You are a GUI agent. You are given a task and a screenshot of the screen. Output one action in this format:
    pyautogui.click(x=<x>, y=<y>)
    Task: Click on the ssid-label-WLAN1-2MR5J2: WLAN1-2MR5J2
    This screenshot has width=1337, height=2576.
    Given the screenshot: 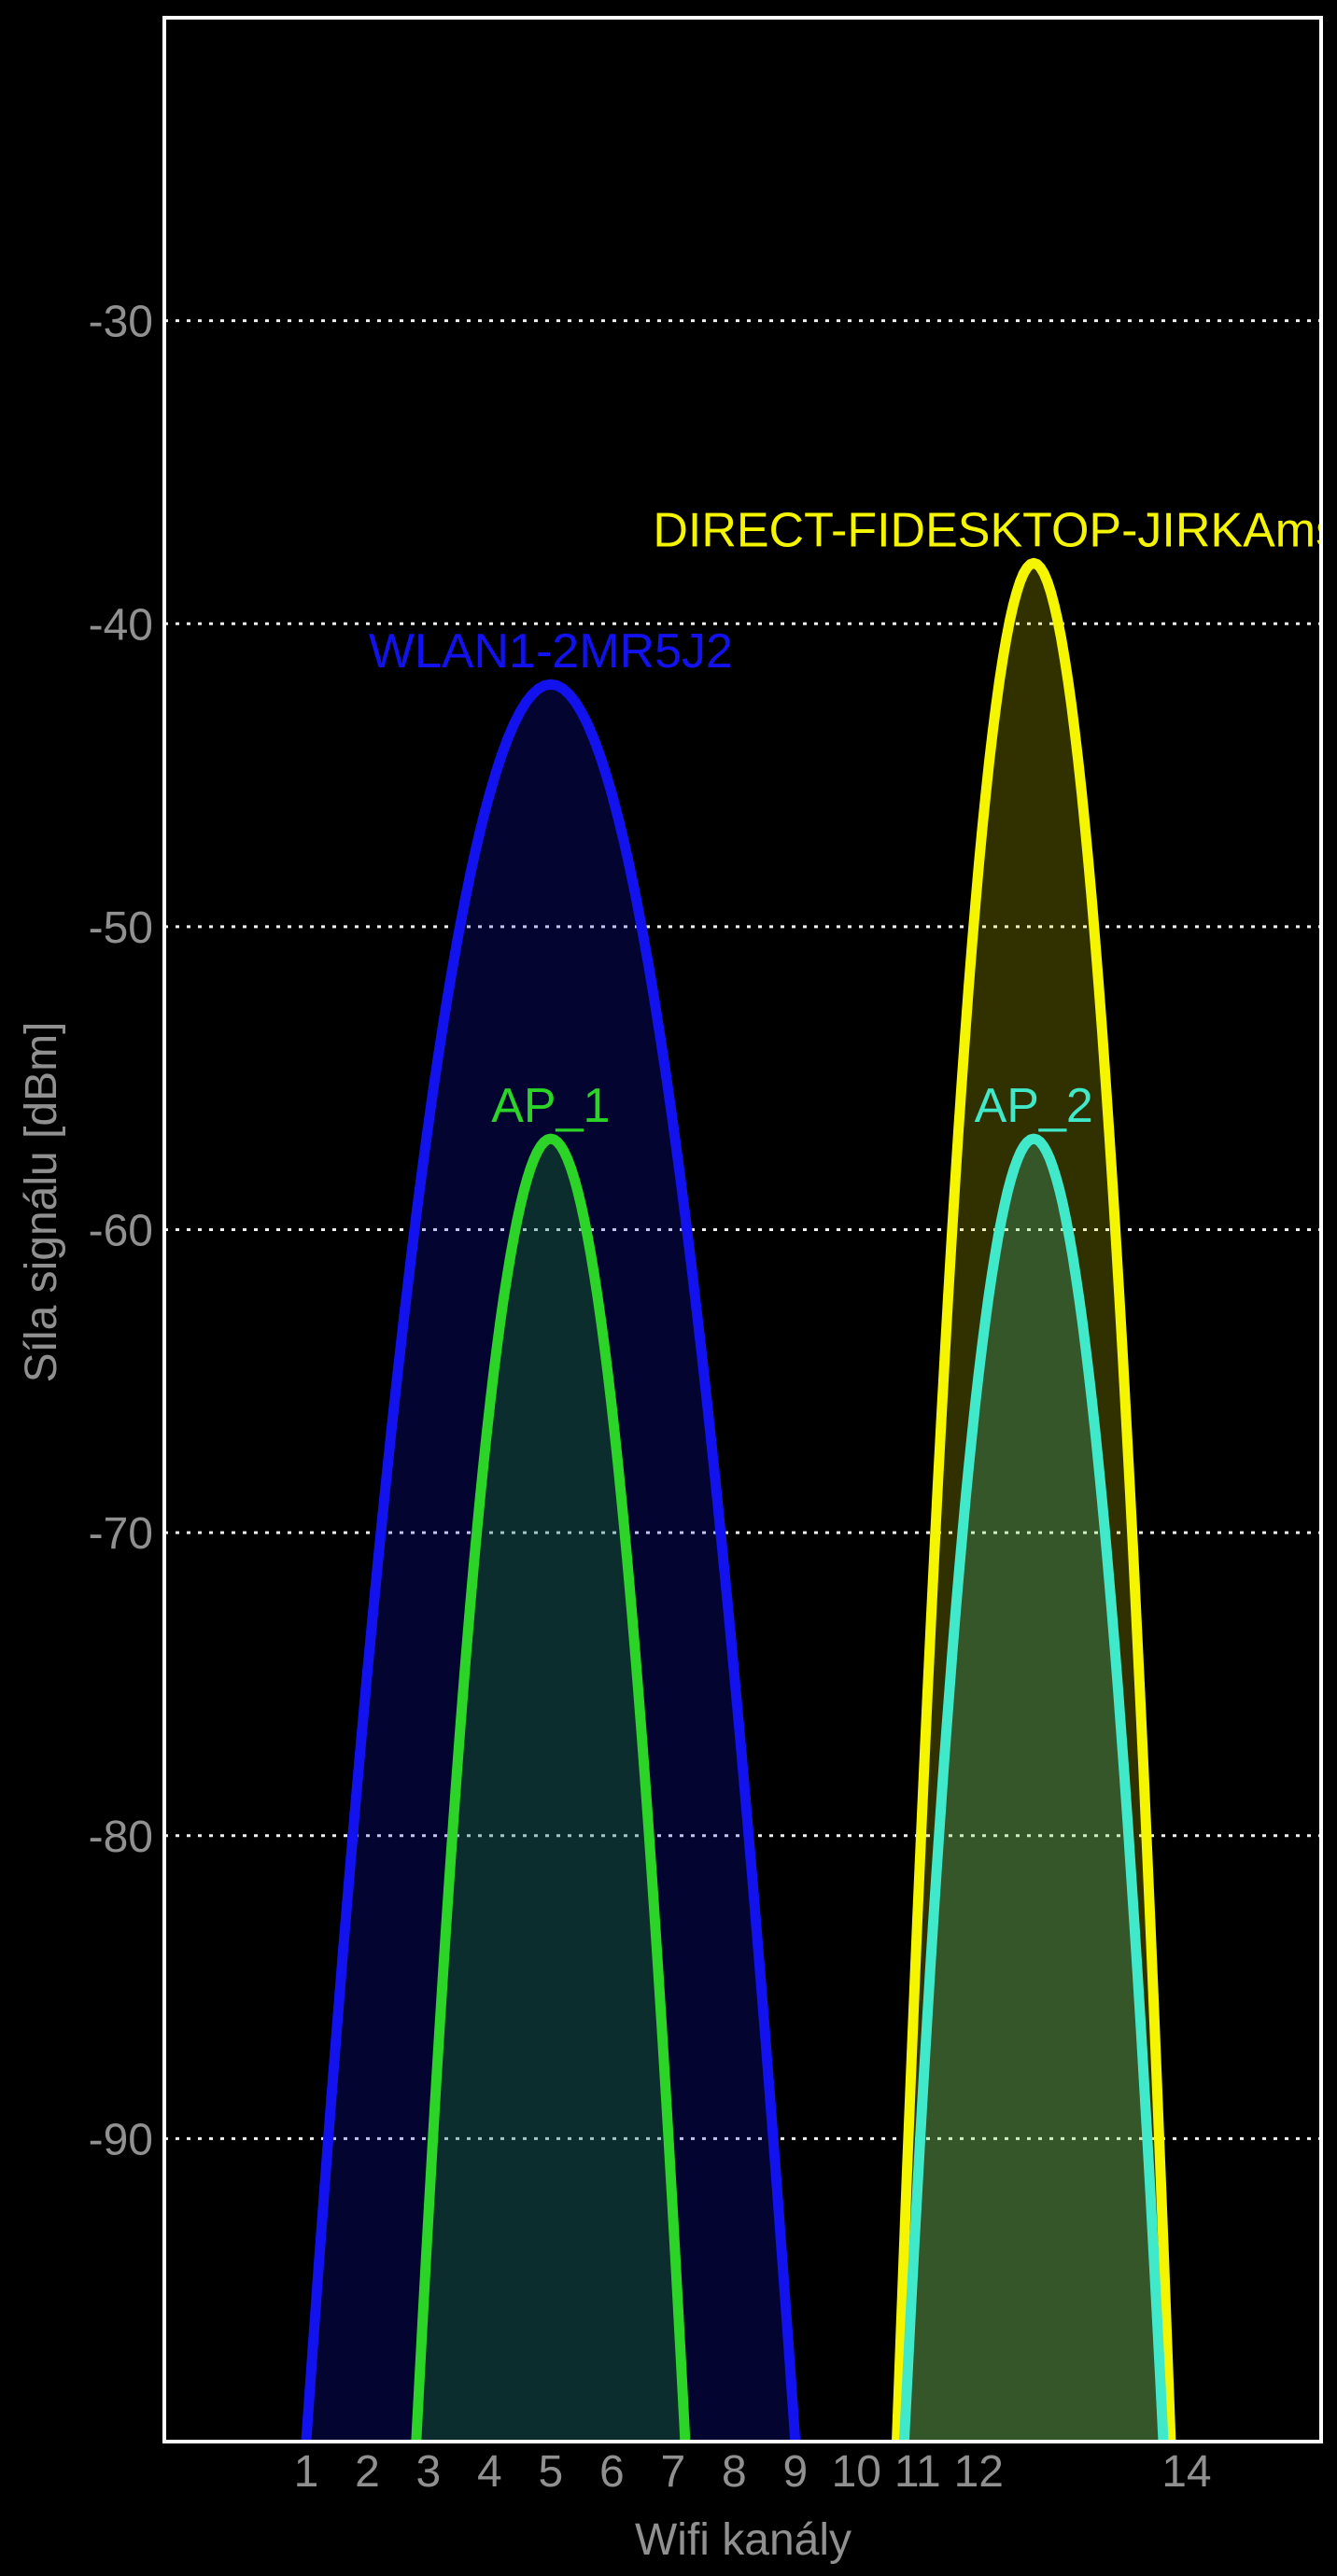 What is the action you would take?
    pyautogui.click(x=551, y=651)
    